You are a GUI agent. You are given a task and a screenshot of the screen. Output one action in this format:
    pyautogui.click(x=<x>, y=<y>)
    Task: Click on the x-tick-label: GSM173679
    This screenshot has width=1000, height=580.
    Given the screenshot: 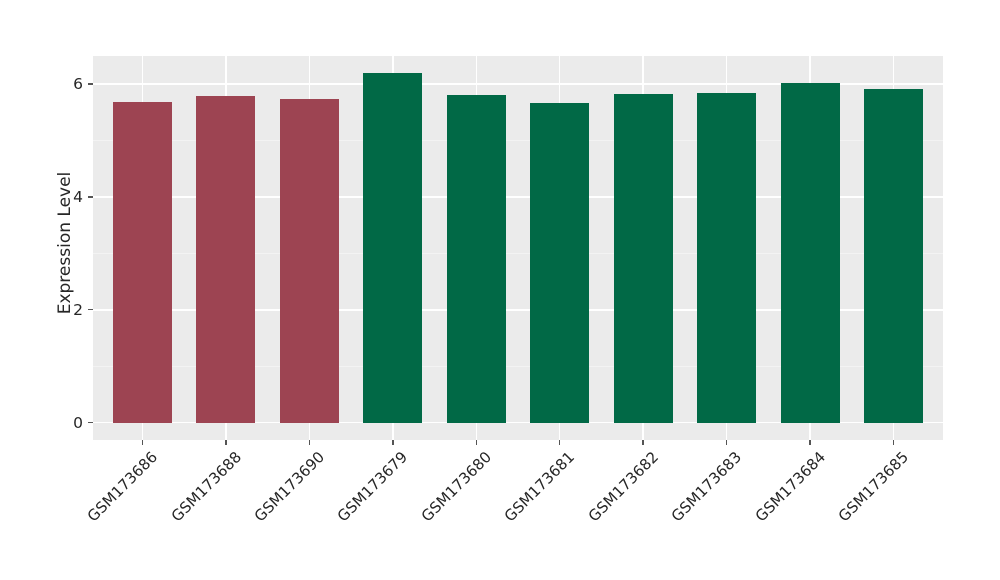 What is the action you would take?
    pyautogui.click(x=373, y=487)
    